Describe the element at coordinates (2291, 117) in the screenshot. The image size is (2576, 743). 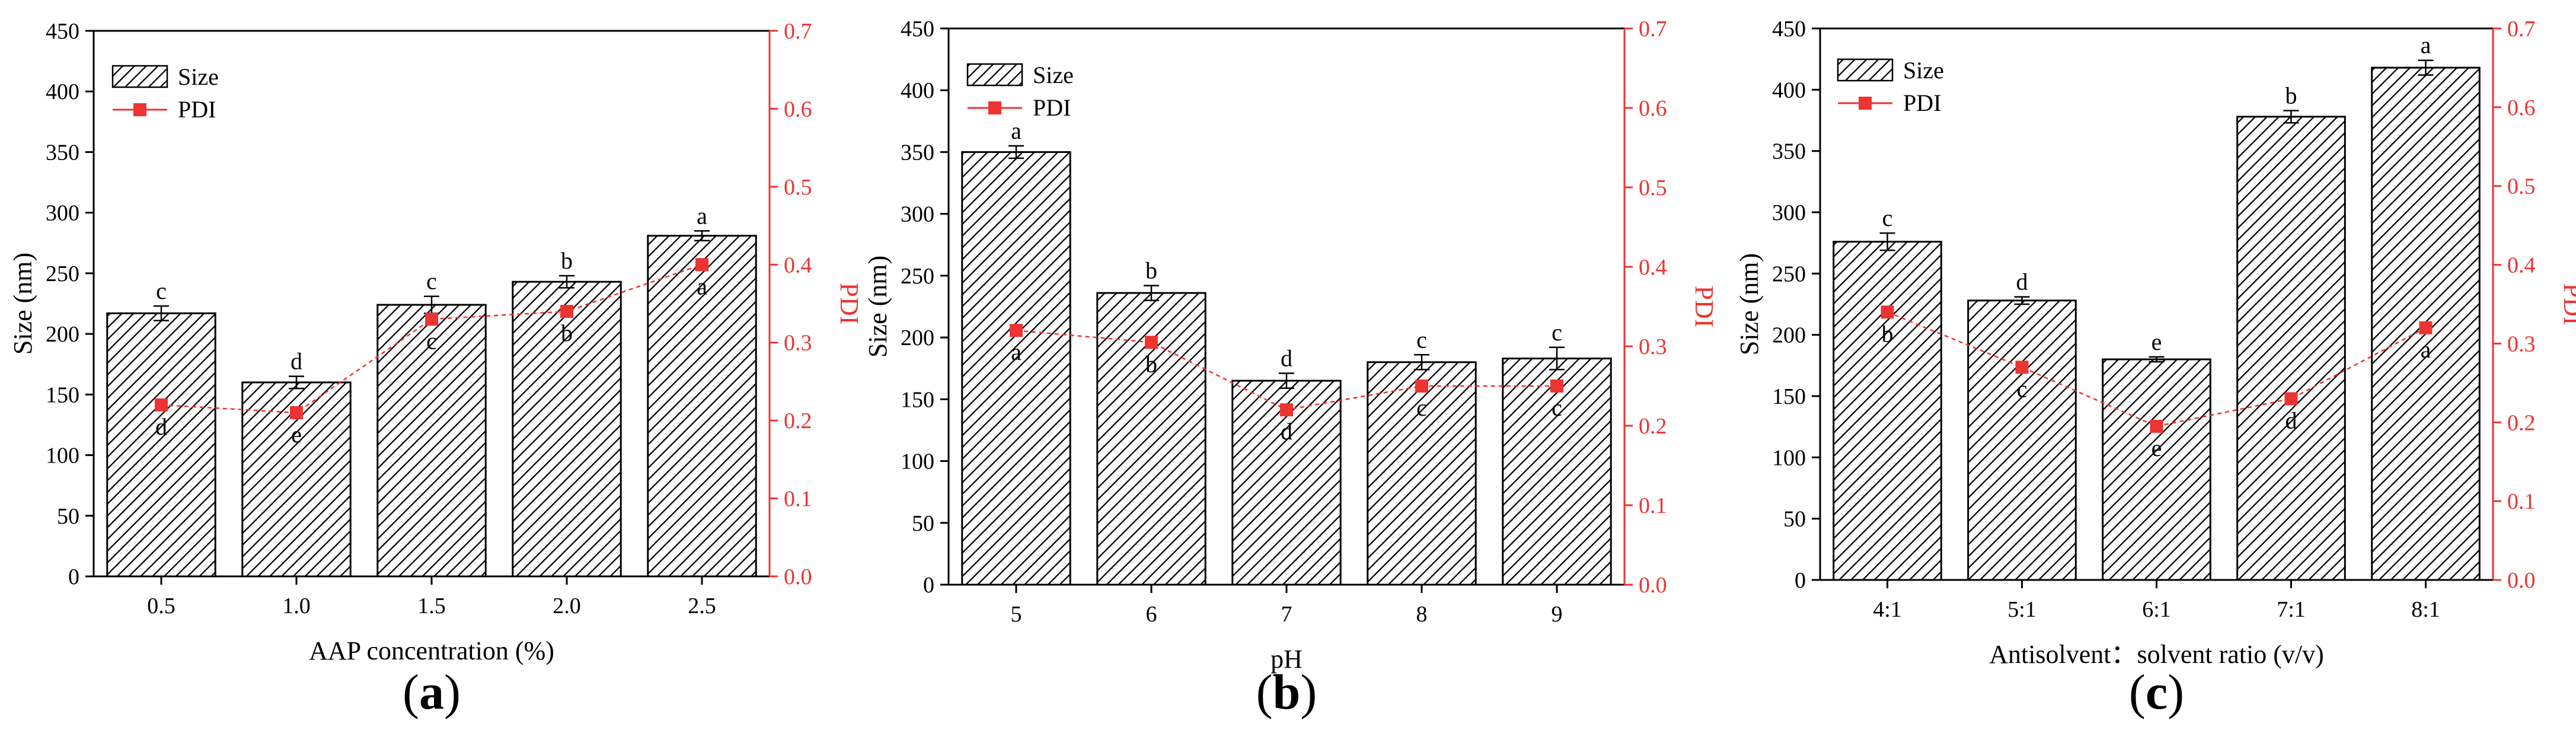
I see `error-bar-7:1` at that location.